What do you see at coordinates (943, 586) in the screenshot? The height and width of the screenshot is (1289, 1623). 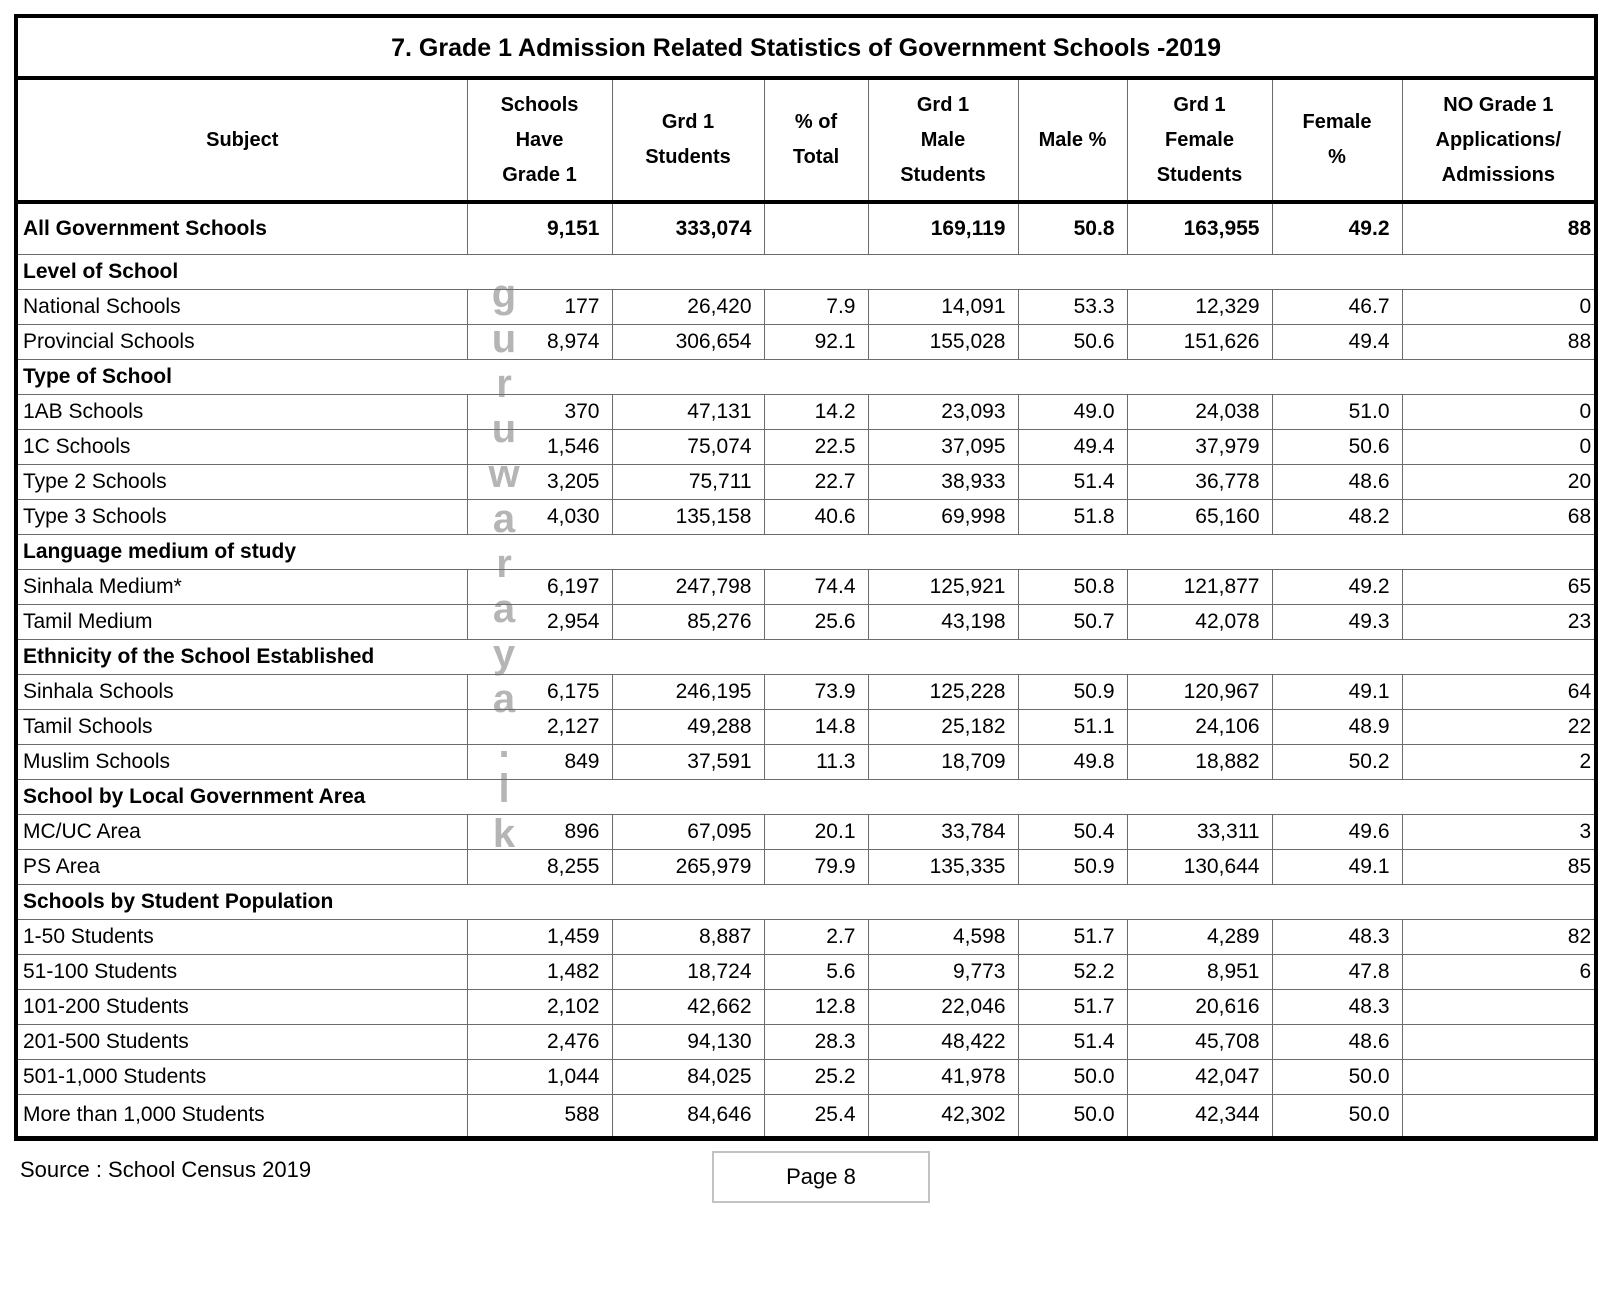 I see `cell-value: 125,921` at bounding box center [943, 586].